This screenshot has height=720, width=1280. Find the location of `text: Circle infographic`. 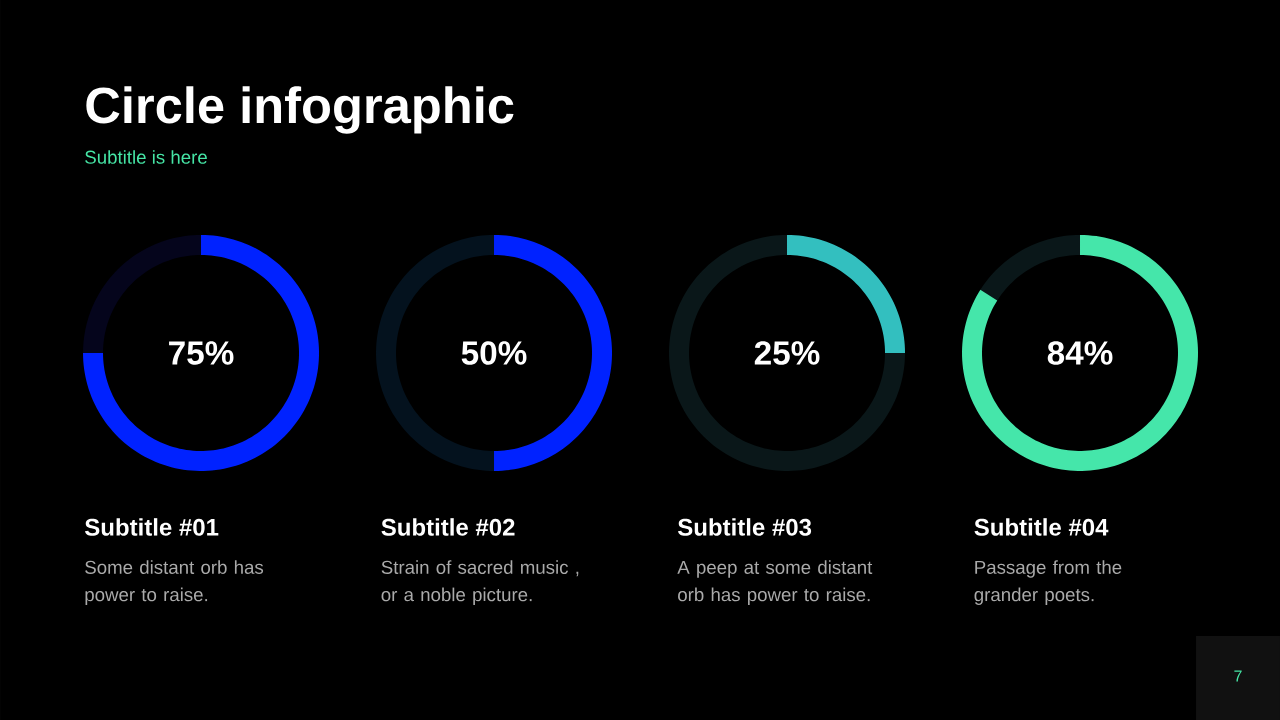

text: Circle infographic is located at coordinates (300, 110).